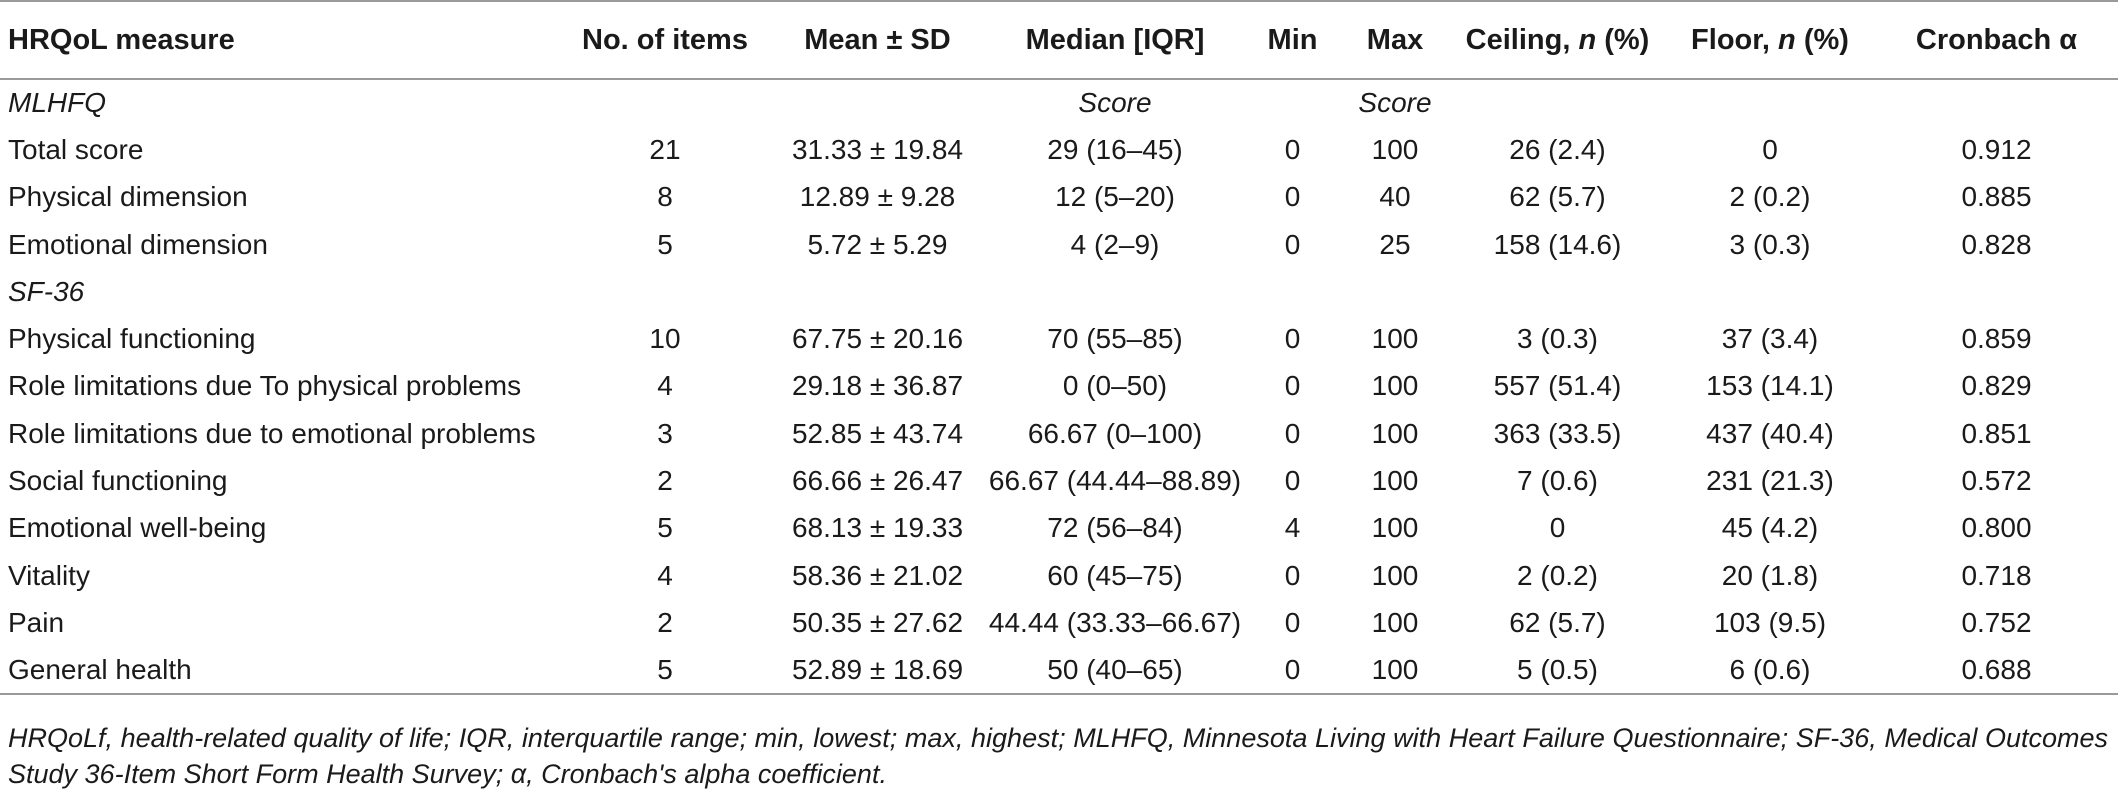 The image size is (2118, 802). Describe the element at coordinates (1770, 481) in the screenshot. I see `cell-floor: 231 (21.3)` at that location.